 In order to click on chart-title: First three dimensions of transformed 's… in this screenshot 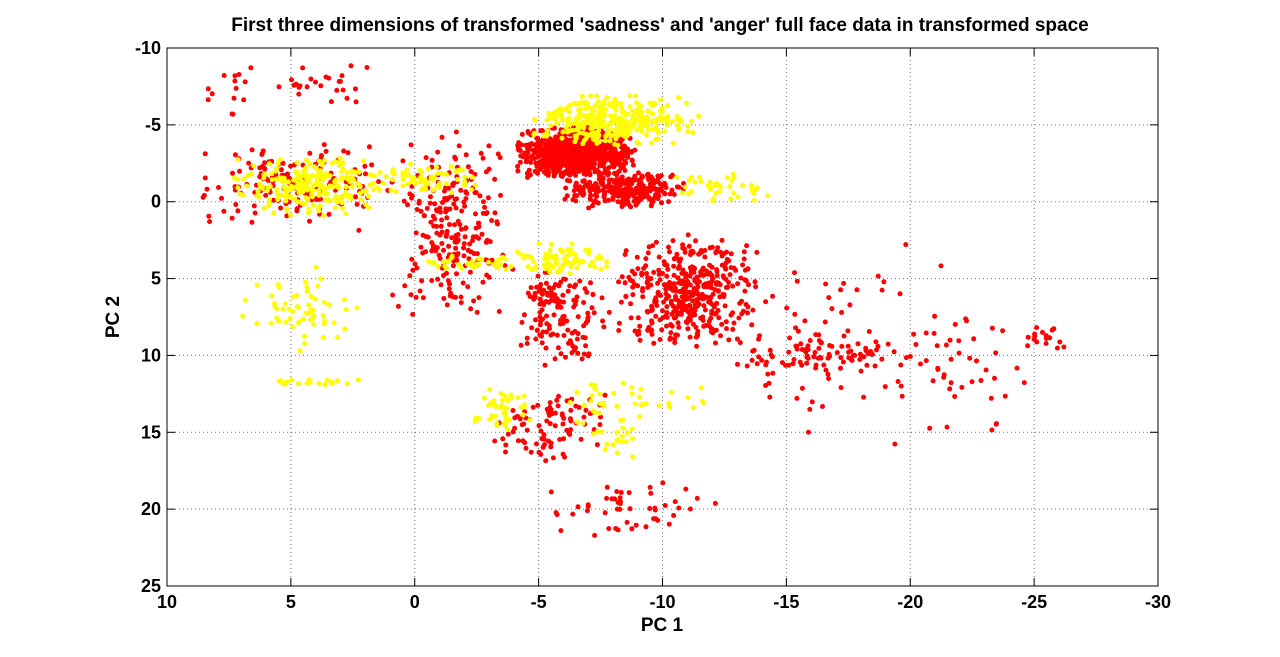, I will do `click(659, 25)`.